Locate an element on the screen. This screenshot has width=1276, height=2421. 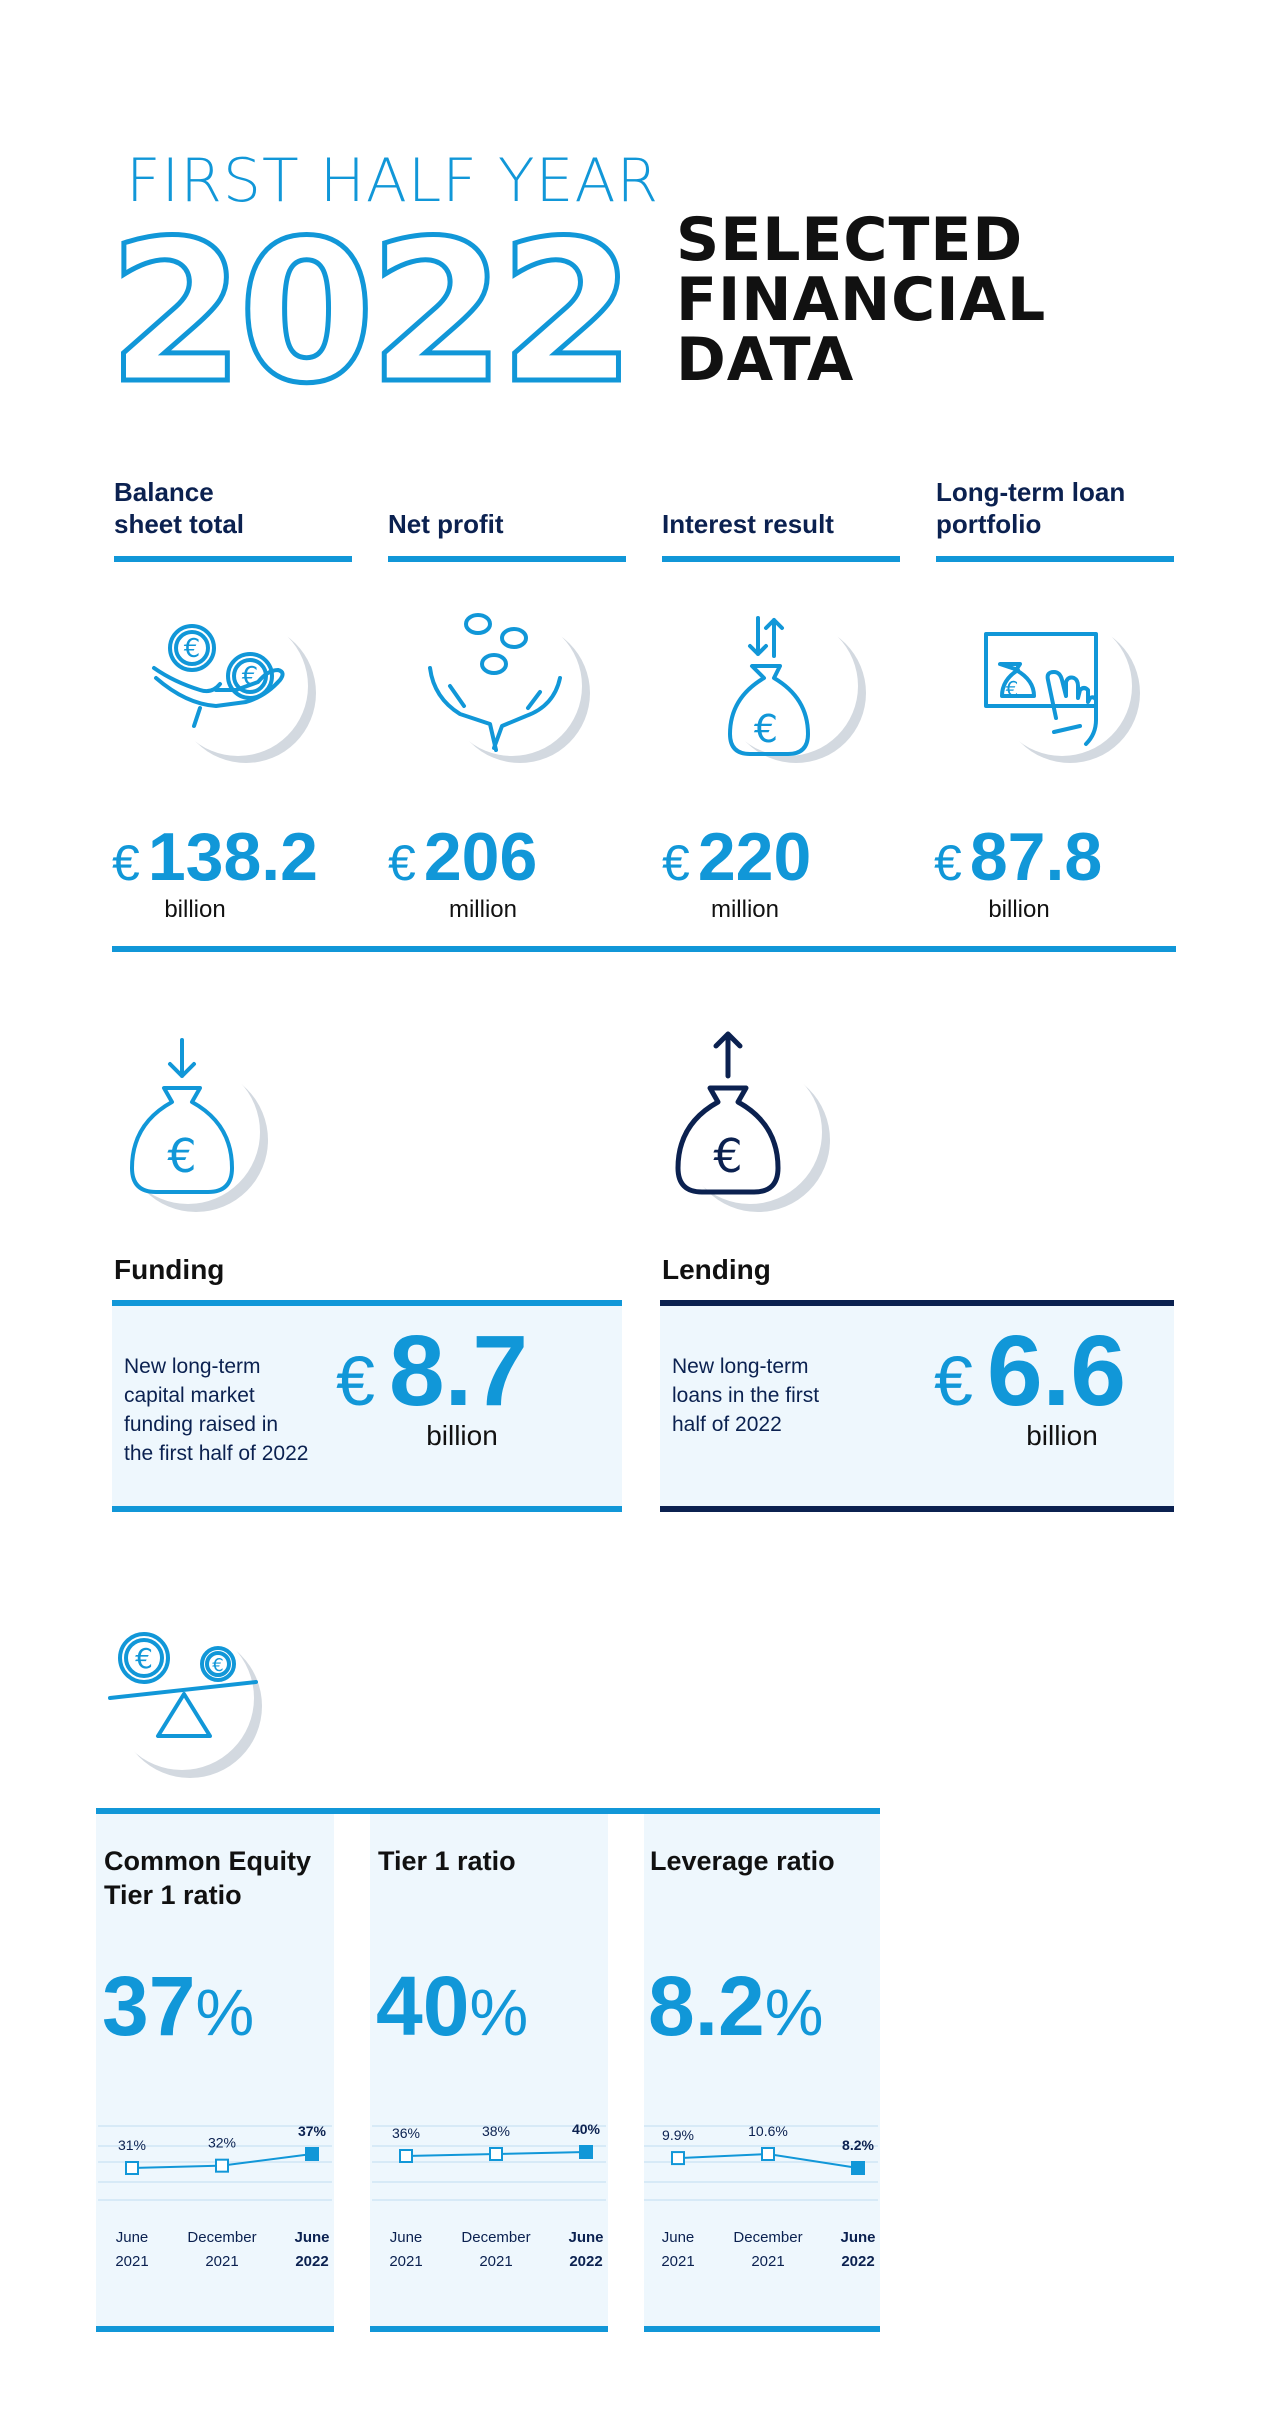
kpi-number: 138.2 is located at coordinates (232, 857).